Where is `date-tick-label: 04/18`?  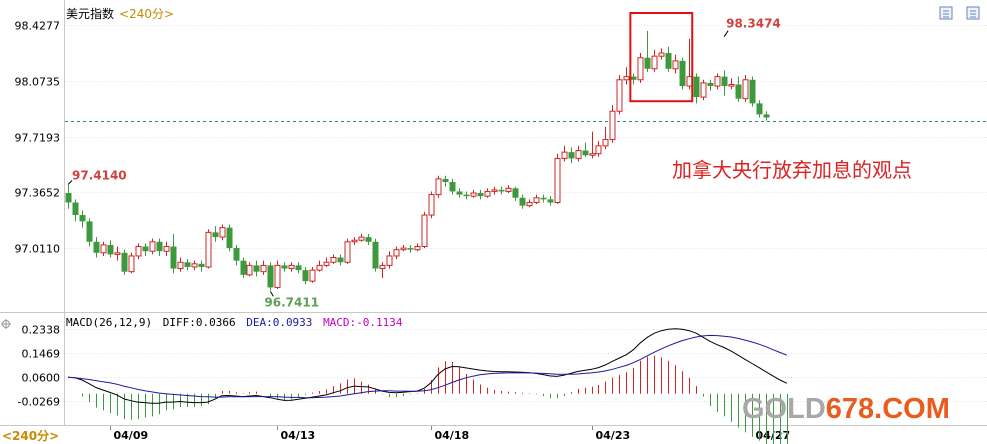 date-tick-label: 04/18 is located at coordinates (452, 435).